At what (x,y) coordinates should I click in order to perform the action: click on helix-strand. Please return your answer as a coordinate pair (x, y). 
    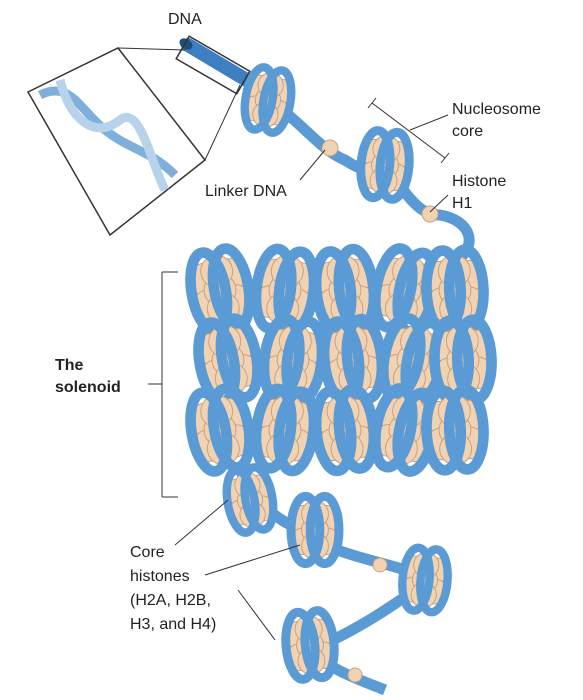
    Looking at the image, I should click on (112, 135).